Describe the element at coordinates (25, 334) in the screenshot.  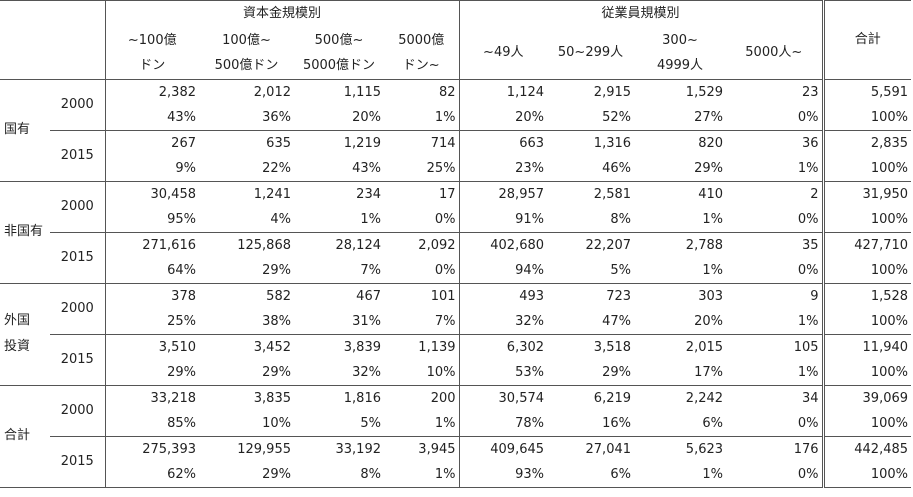
I see `group-label: 外国 投資` at that location.